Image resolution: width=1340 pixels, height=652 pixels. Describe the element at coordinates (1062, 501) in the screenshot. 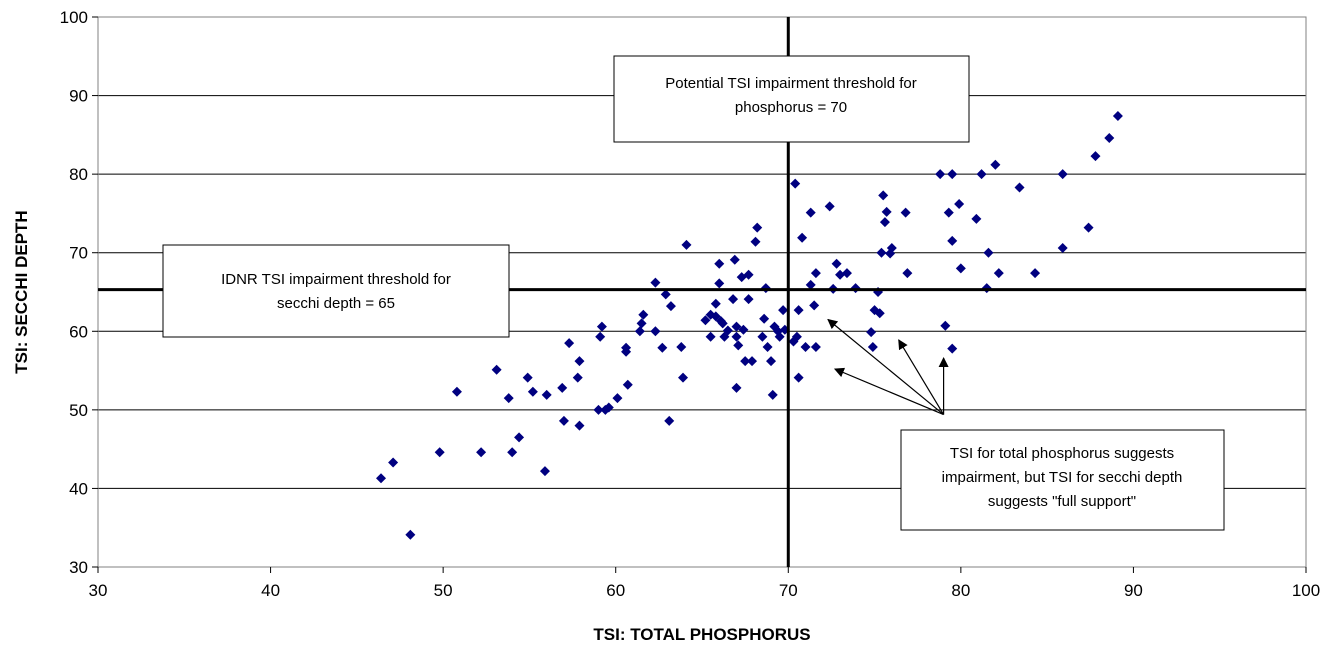

I see `annotation-text: suggests "full support"` at that location.